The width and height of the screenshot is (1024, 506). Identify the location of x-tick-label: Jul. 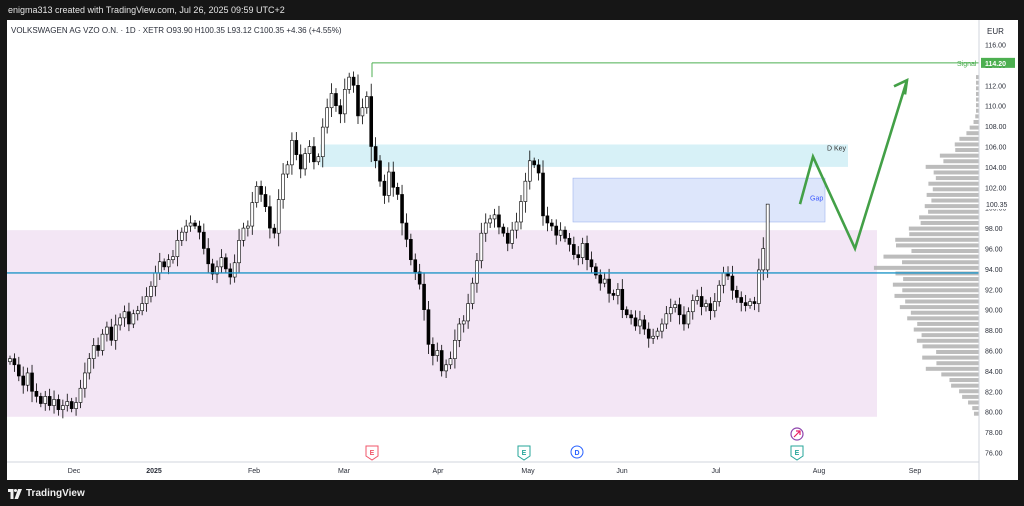
(716, 471).